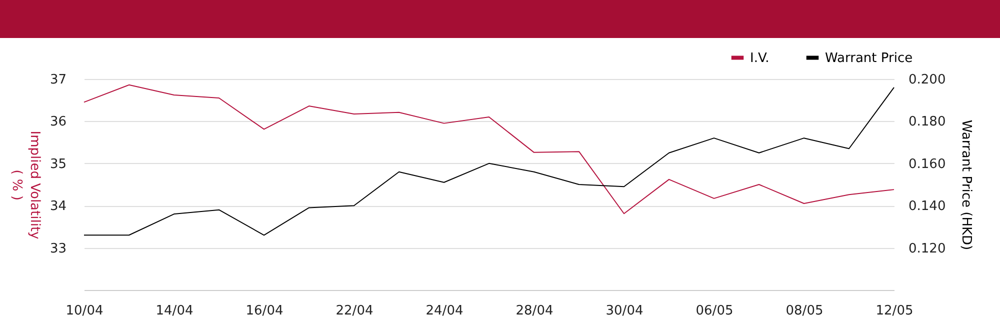  What do you see at coordinates (927, 248) in the screenshot?
I see `y2-tick-label: 0.120` at bounding box center [927, 248].